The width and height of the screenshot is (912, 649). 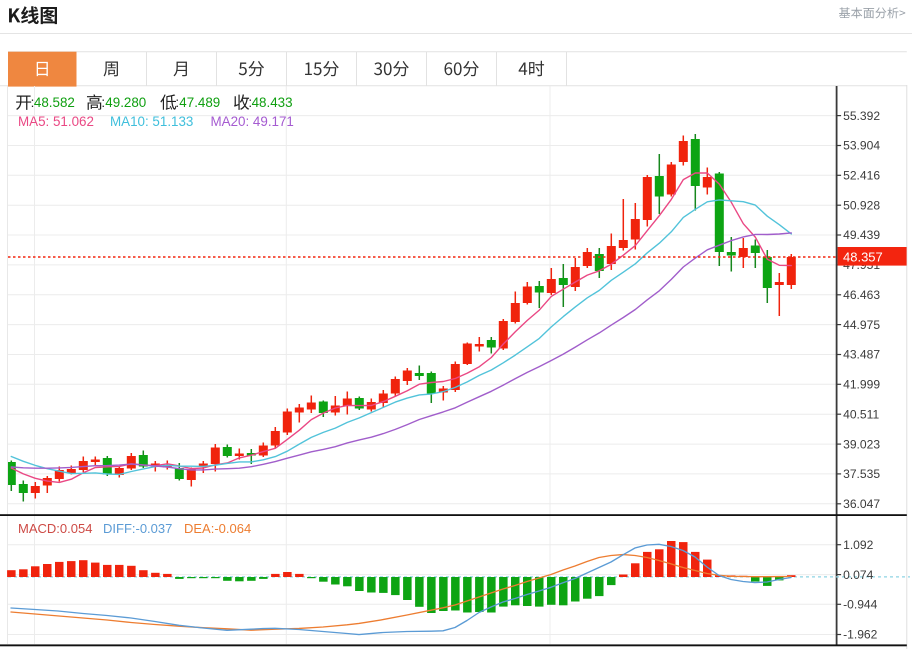 I want to click on svg-text: 55.392, so click(x=861, y=116).